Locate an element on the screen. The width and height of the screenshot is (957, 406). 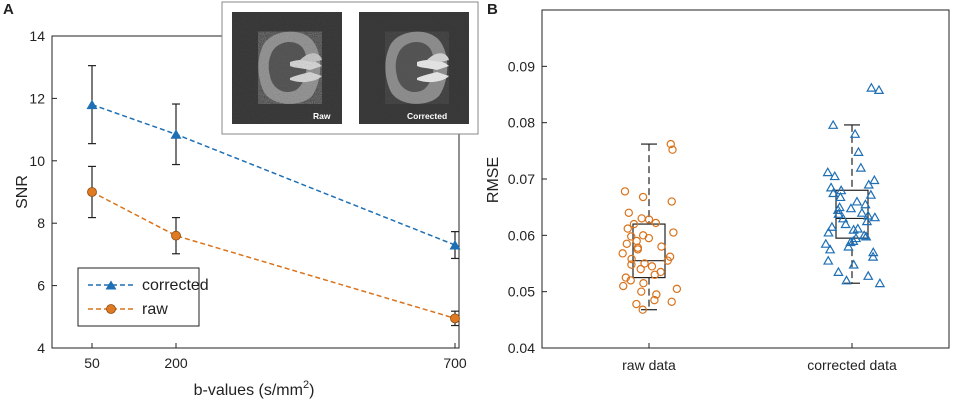
x-axis-label-b-values: b-values (s/mm2) is located at coordinates (254, 389).